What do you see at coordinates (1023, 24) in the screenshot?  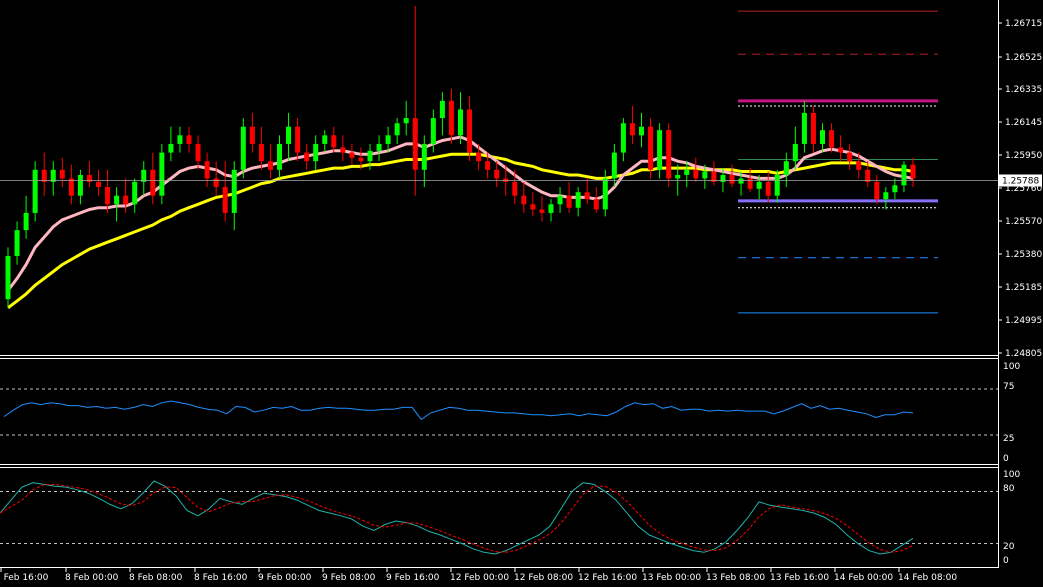 I see `price-tick-label: 1.26715` at bounding box center [1023, 24].